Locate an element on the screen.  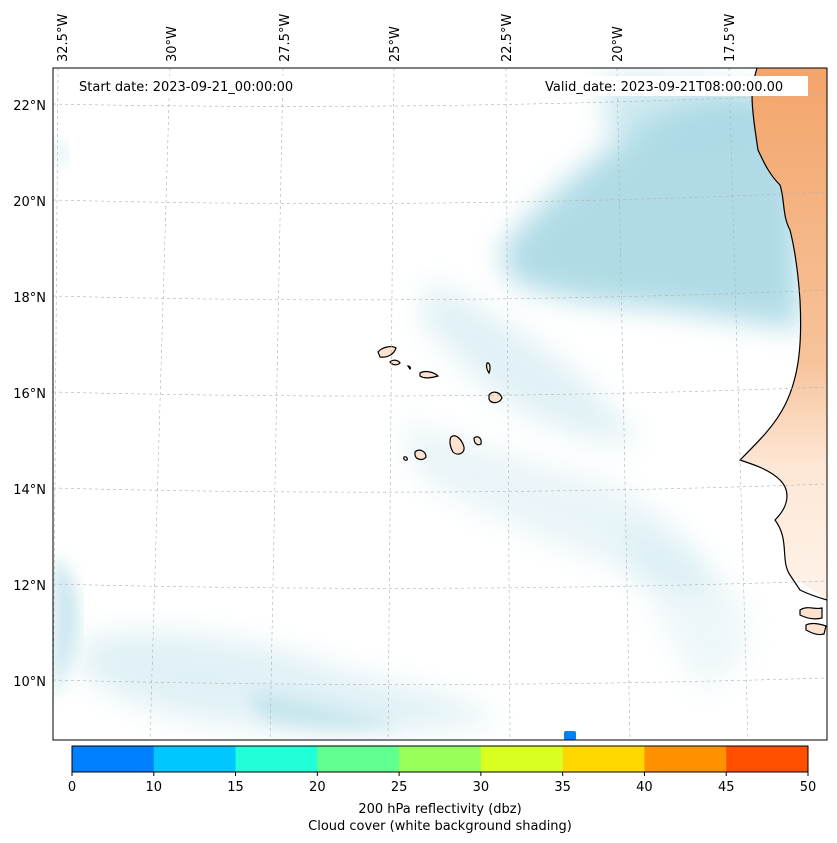
colorbar-tick-label: 10 is located at coordinates (154, 787).